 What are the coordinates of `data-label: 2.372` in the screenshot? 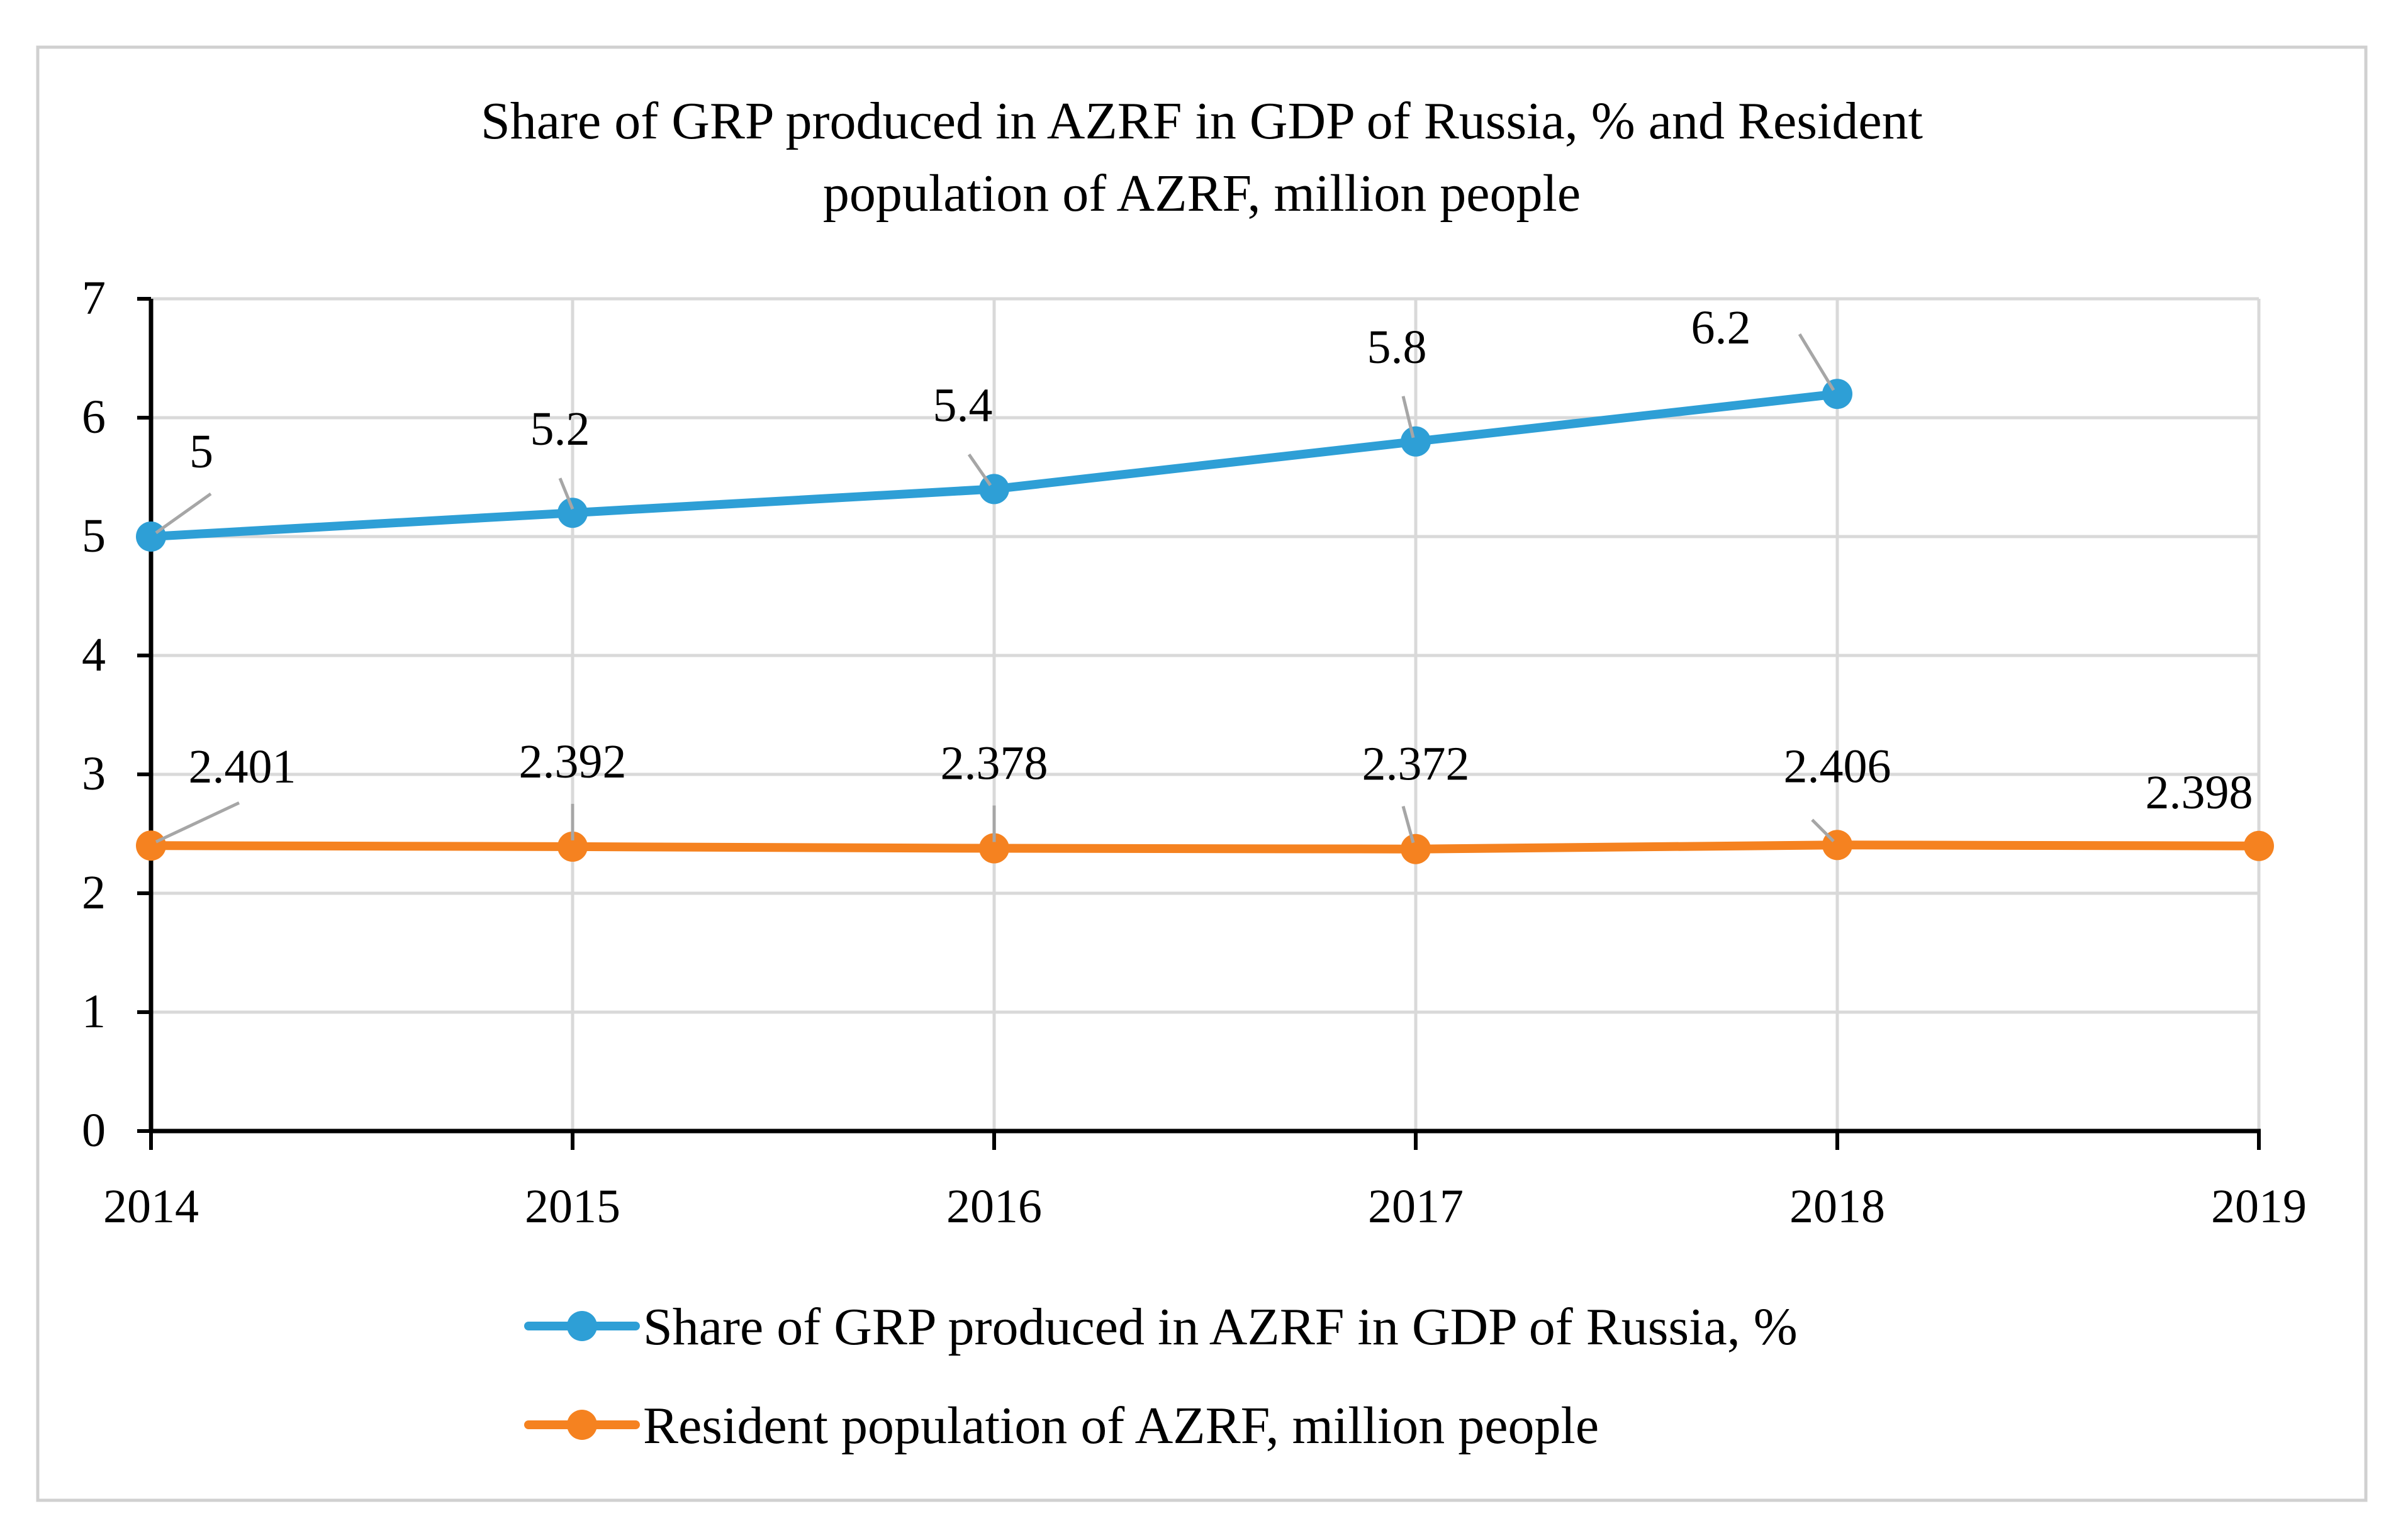 It's located at (1416, 764).